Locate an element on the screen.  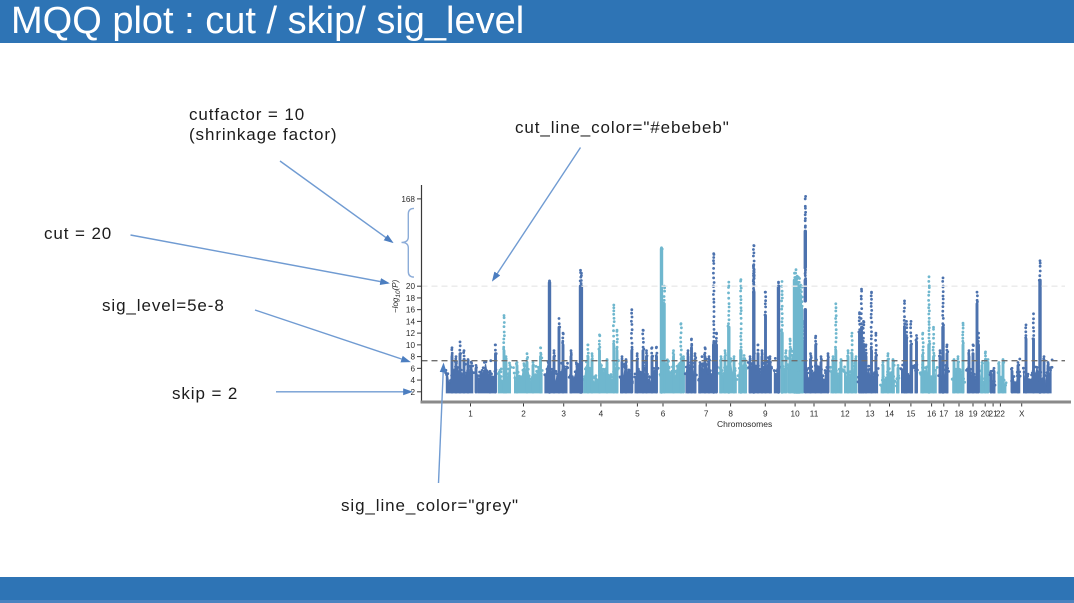
svg-text: 15 is located at coordinates (911, 414).